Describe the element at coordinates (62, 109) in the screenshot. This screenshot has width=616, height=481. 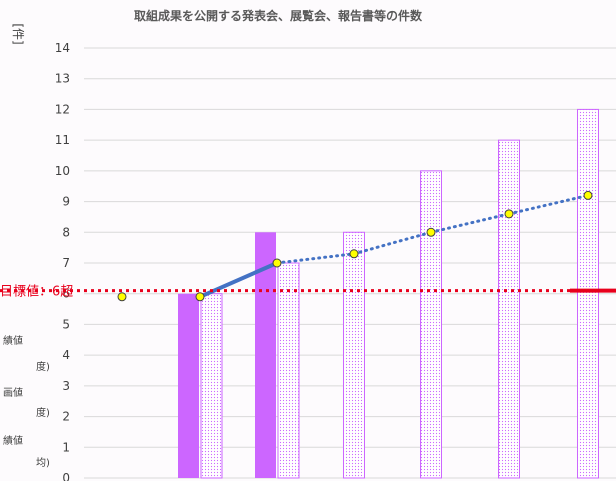
I see `y-tick-label: 12` at that location.